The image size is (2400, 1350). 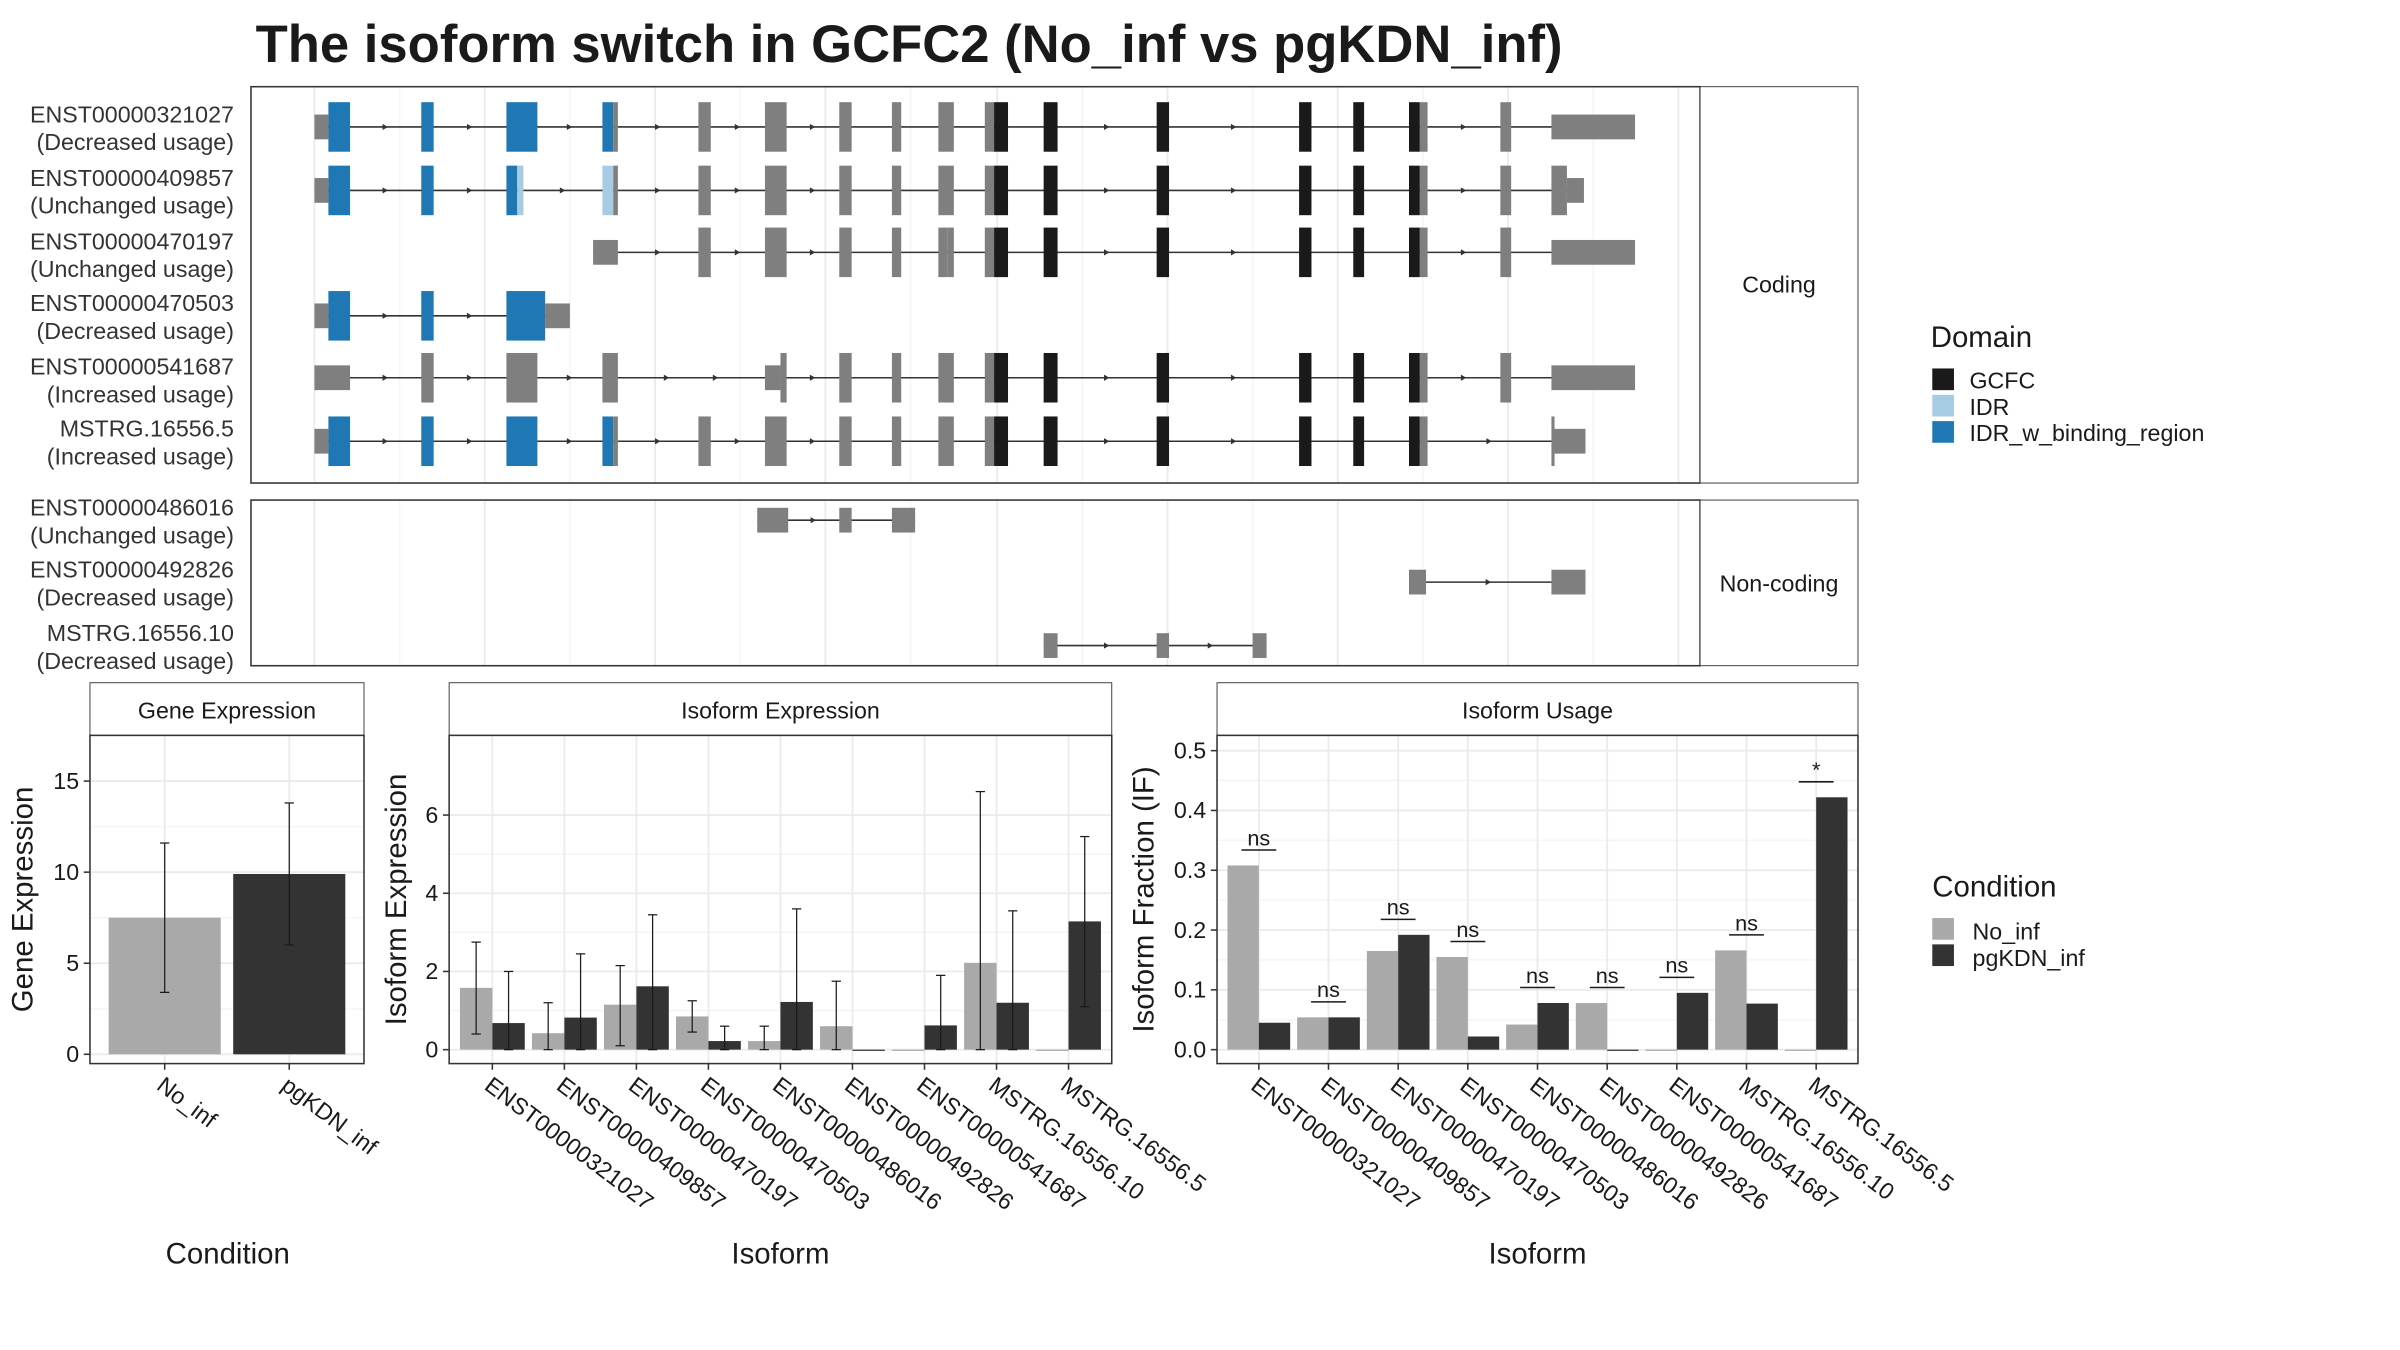 I want to click on panel-title: Isoform Usage, so click(x=1537, y=710).